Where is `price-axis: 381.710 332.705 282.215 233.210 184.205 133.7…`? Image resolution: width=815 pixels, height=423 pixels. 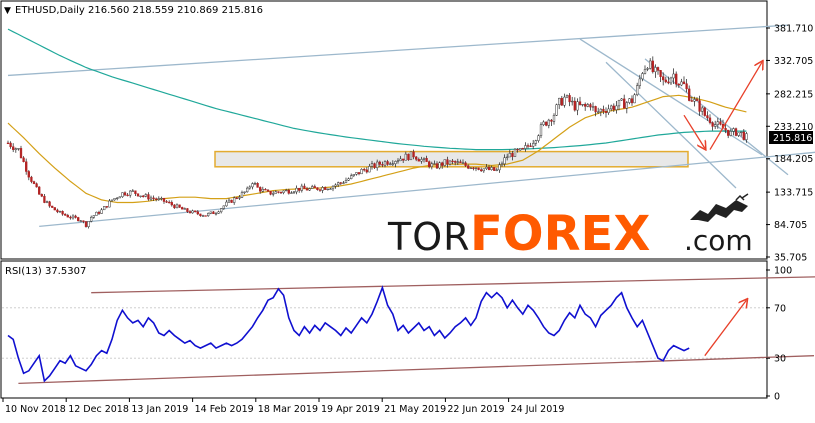
price-axis: 381.710 332.705 282.215 233.210 184.205 133.7… is located at coordinates (789, 144).